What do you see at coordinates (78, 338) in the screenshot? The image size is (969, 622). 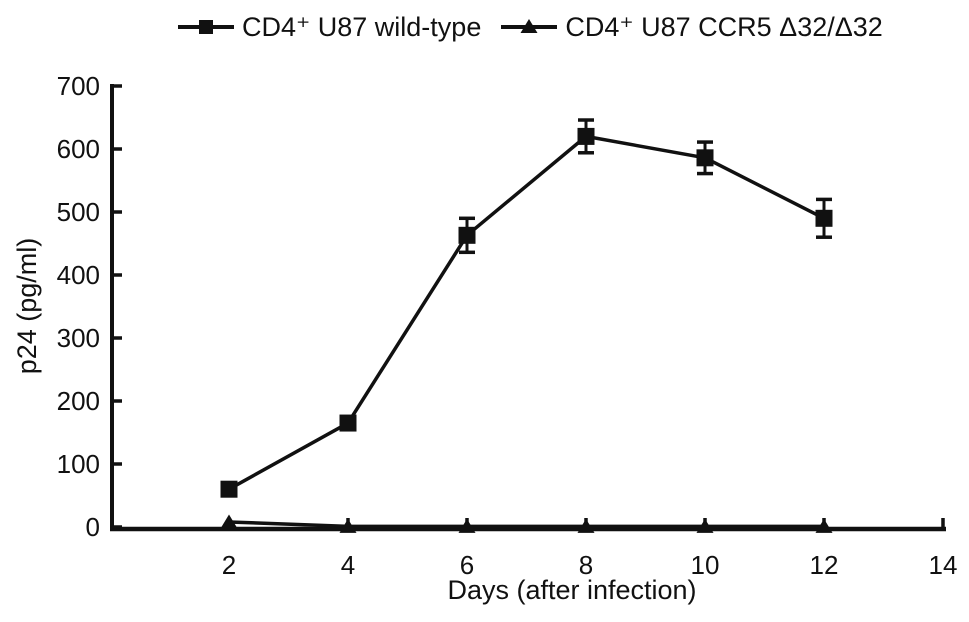 I see `y-tick-label: 300` at bounding box center [78, 338].